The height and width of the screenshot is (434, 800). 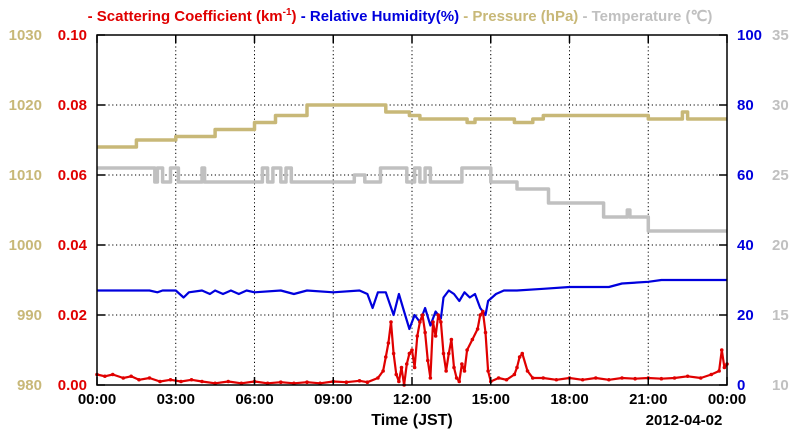 What do you see at coordinates (518, 16) in the screenshot?
I see `legend-item: - Pressure (hPa)` at bounding box center [518, 16].